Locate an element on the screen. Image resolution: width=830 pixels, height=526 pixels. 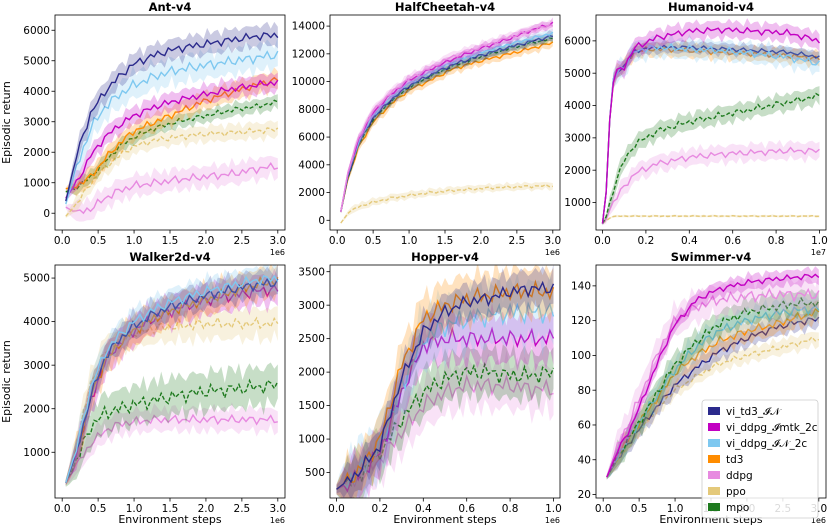
y-tick-label: 120 is located at coordinates (581, 321).